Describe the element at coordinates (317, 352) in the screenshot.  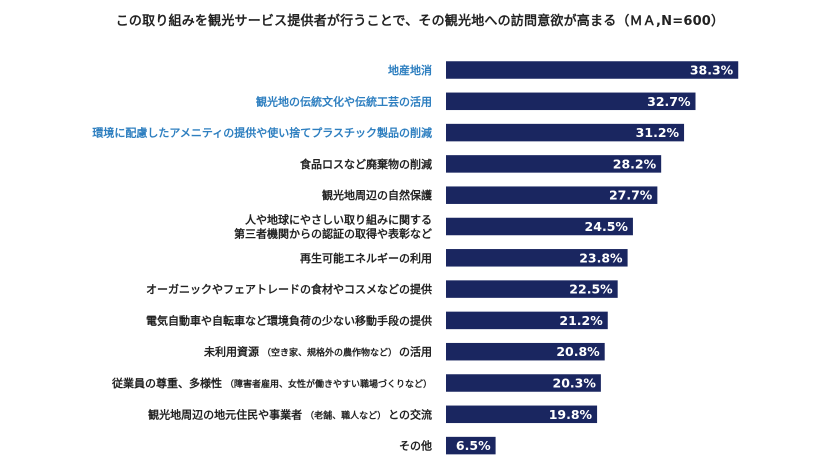
I see `category-label: 未利用資源 （空き家、規格外の農作物など） の活用` at that location.